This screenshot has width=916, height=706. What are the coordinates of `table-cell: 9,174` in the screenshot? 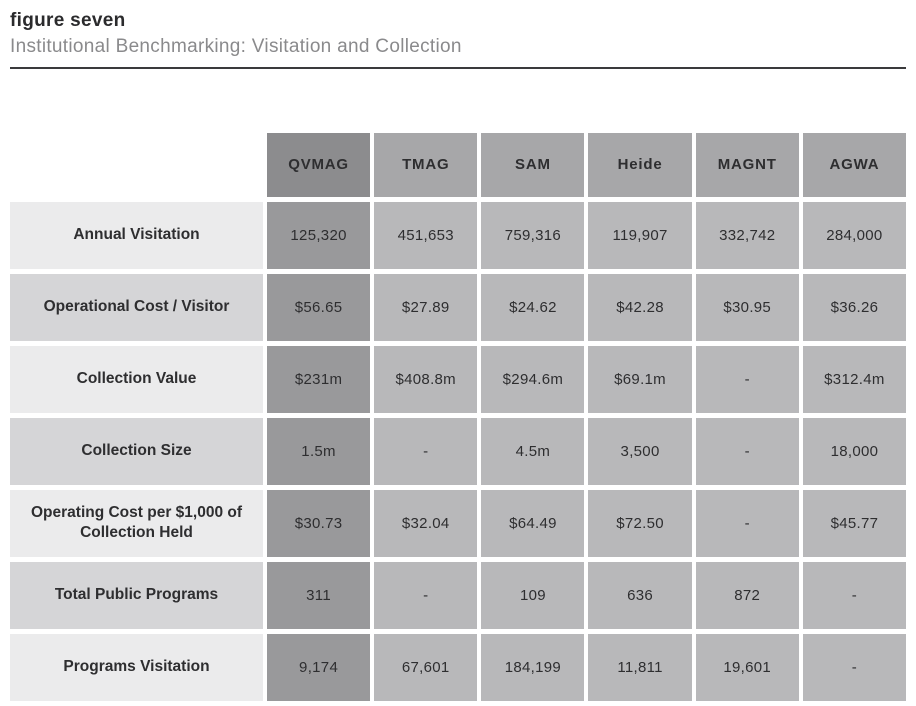 It's located at (319, 667).